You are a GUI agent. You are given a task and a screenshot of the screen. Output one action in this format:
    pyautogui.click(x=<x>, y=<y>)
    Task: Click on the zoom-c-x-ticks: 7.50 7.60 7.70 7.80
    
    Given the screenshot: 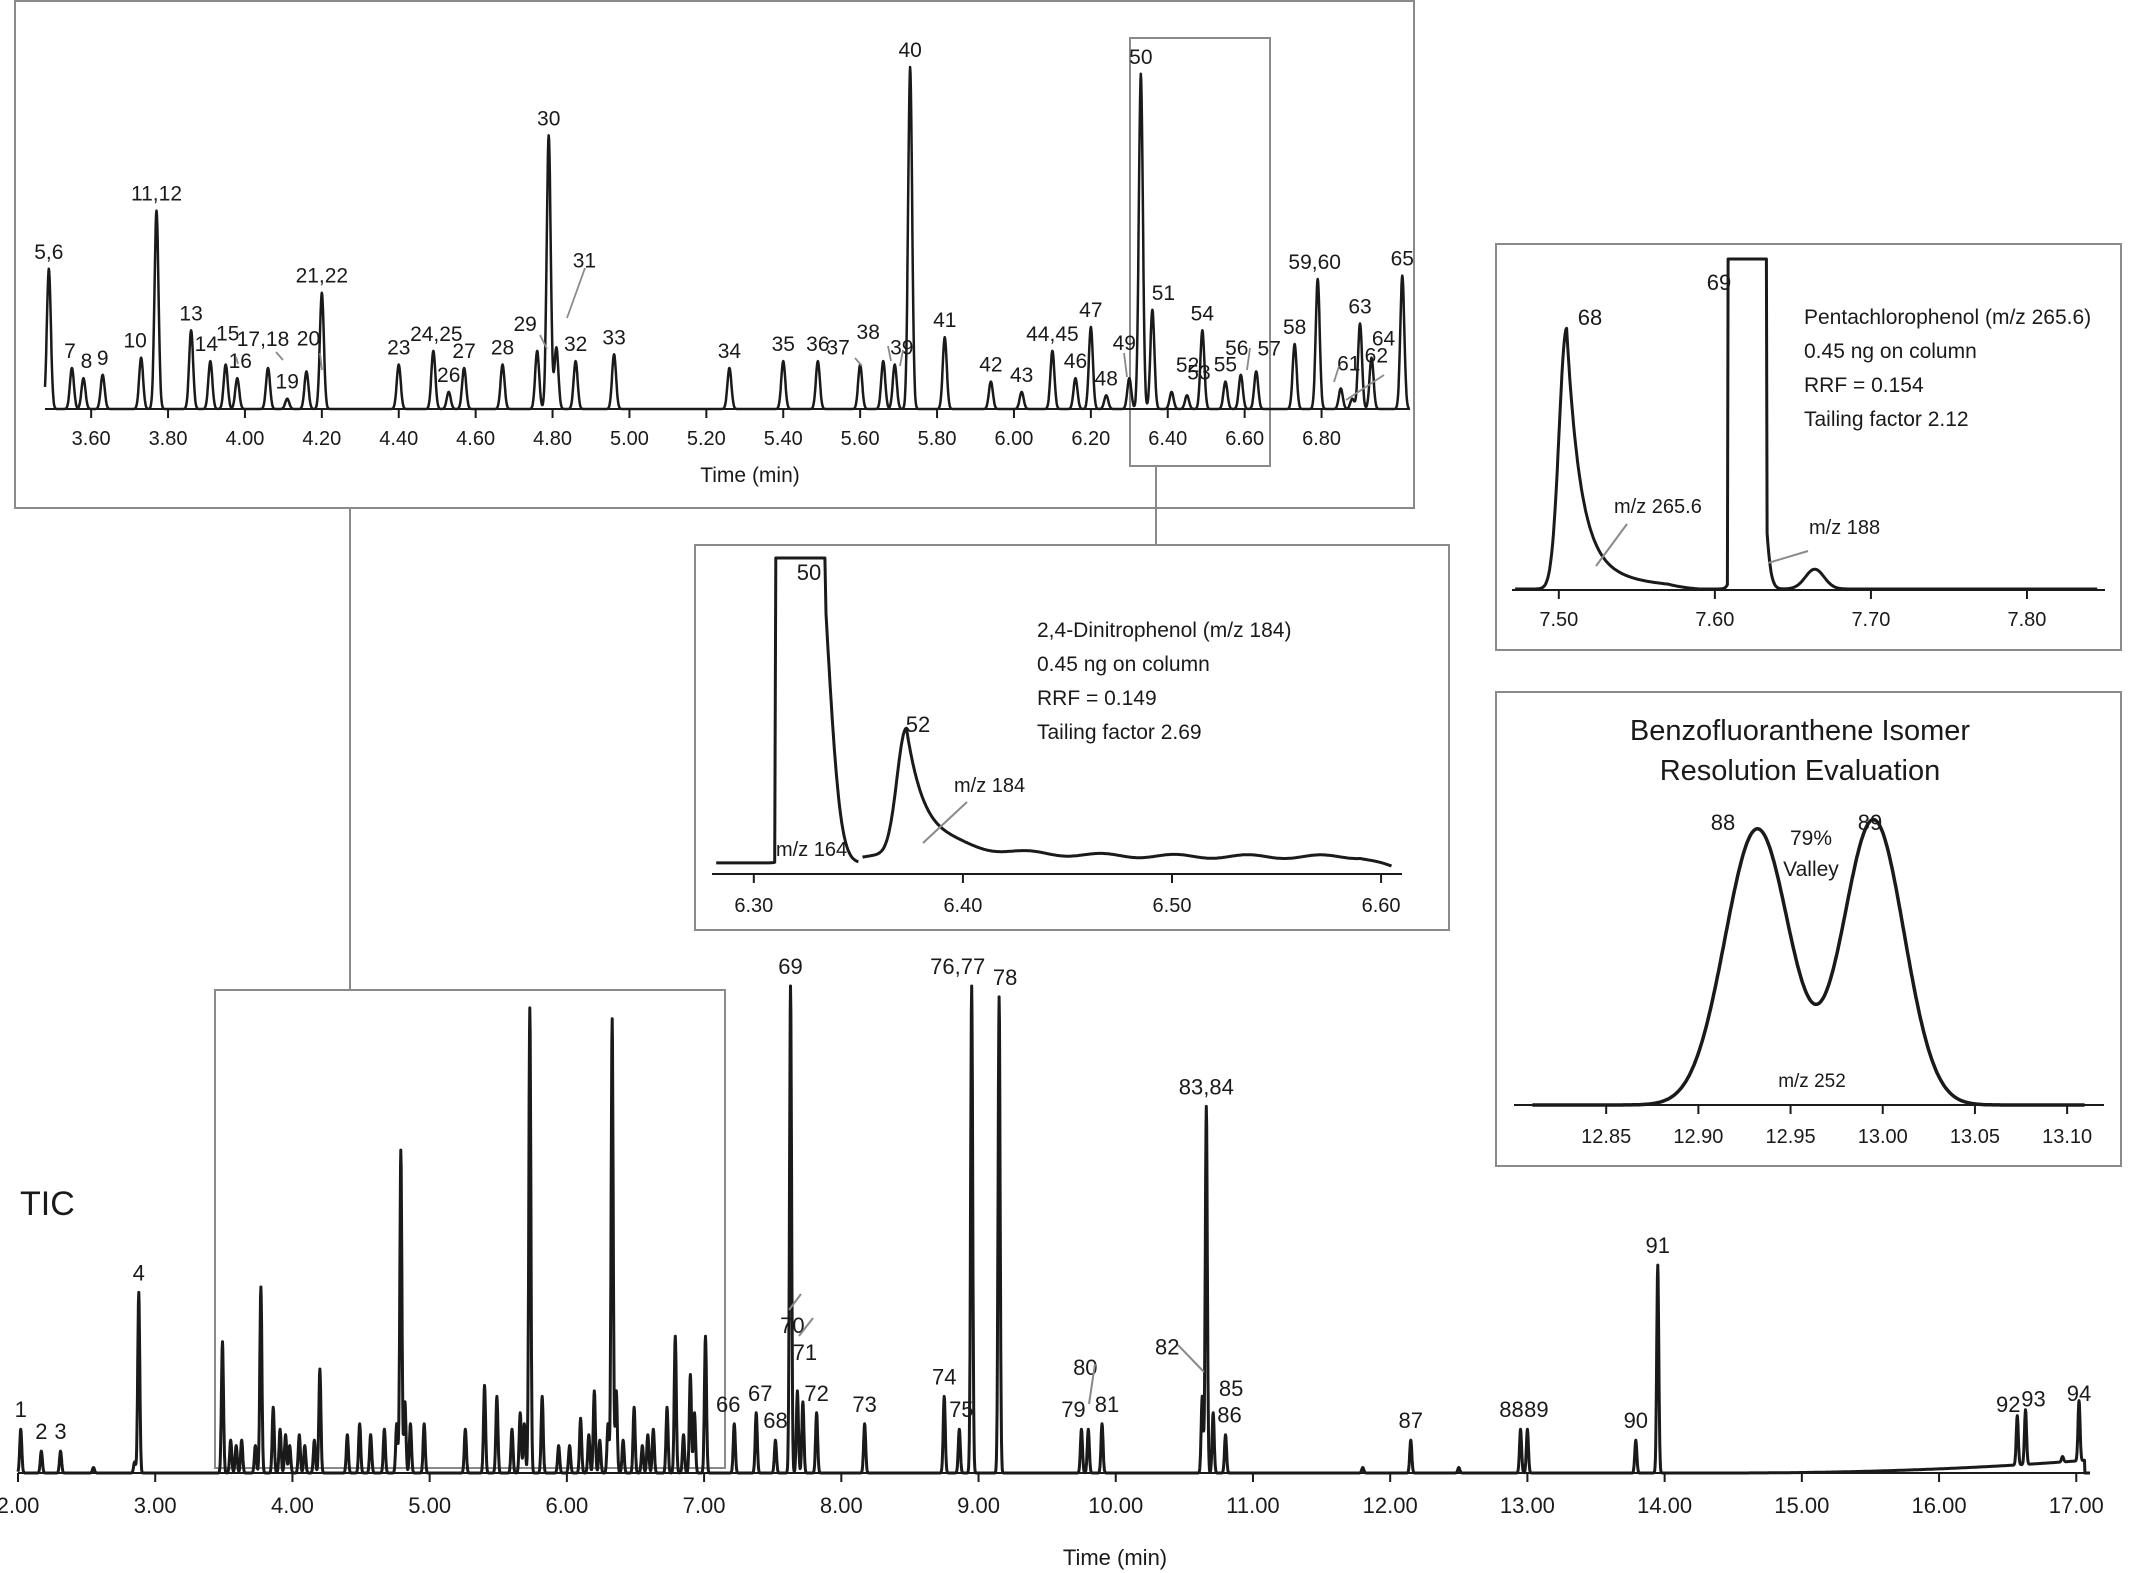 What is the action you would take?
    pyautogui.click(x=1792, y=610)
    